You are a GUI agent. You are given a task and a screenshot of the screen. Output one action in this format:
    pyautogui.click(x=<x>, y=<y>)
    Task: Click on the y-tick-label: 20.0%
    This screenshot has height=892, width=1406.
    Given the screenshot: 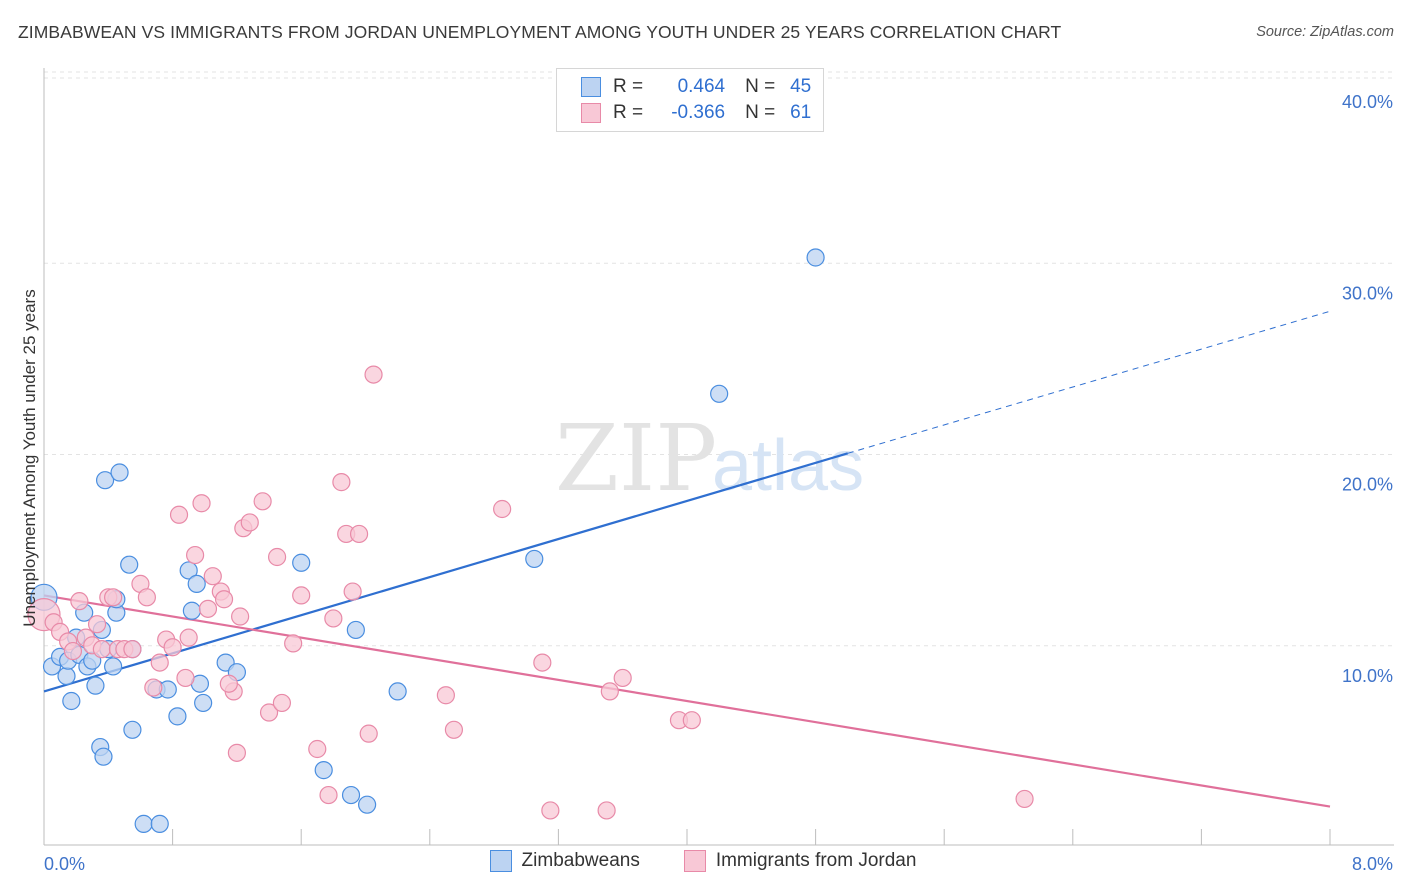 What is the action you would take?
    pyautogui.click(x=1367, y=485)
    